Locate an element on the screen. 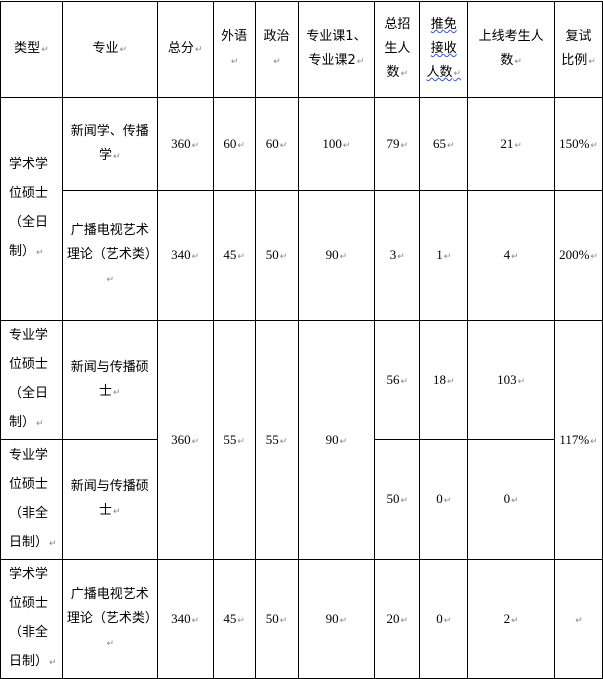  qualified-cell: 21 is located at coordinates (511, 144).